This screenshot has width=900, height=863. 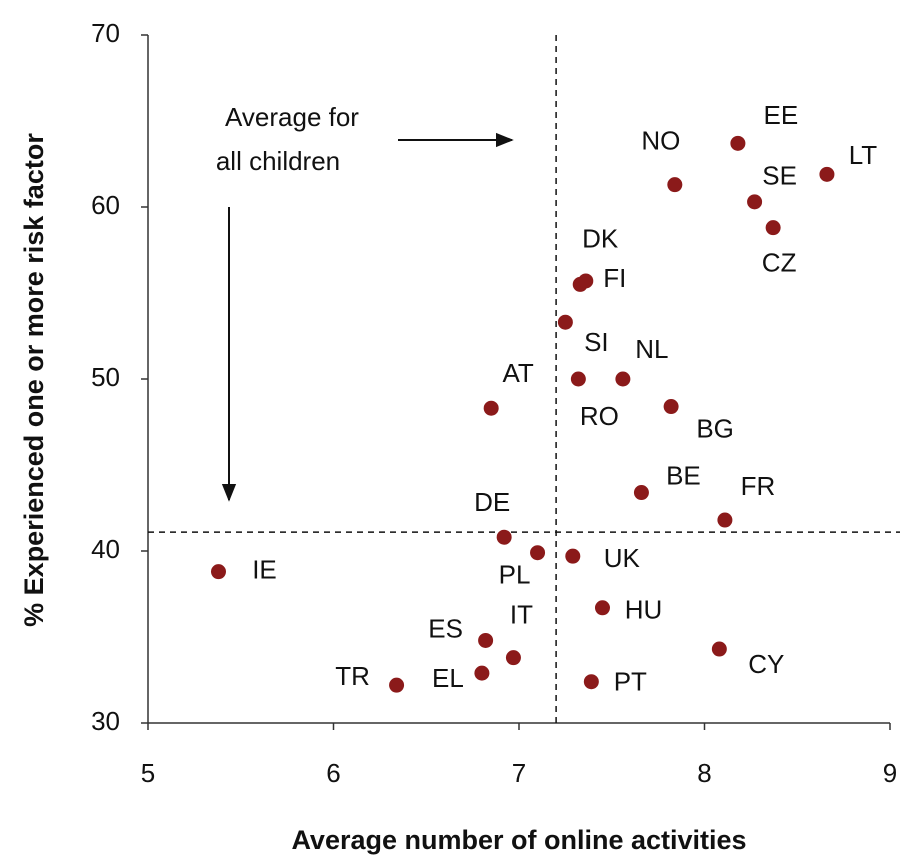 What do you see at coordinates (863, 155) in the screenshot?
I see `point-label: LT` at bounding box center [863, 155].